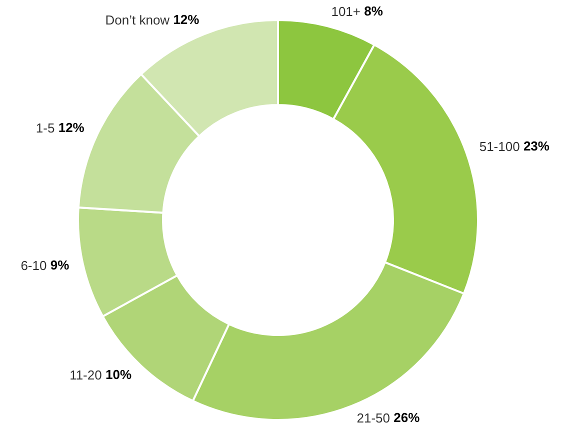 The image size is (575, 444). Describe the element at coordinates (536, 146) in the screenshot. I see `data-label: 23%` at that location.